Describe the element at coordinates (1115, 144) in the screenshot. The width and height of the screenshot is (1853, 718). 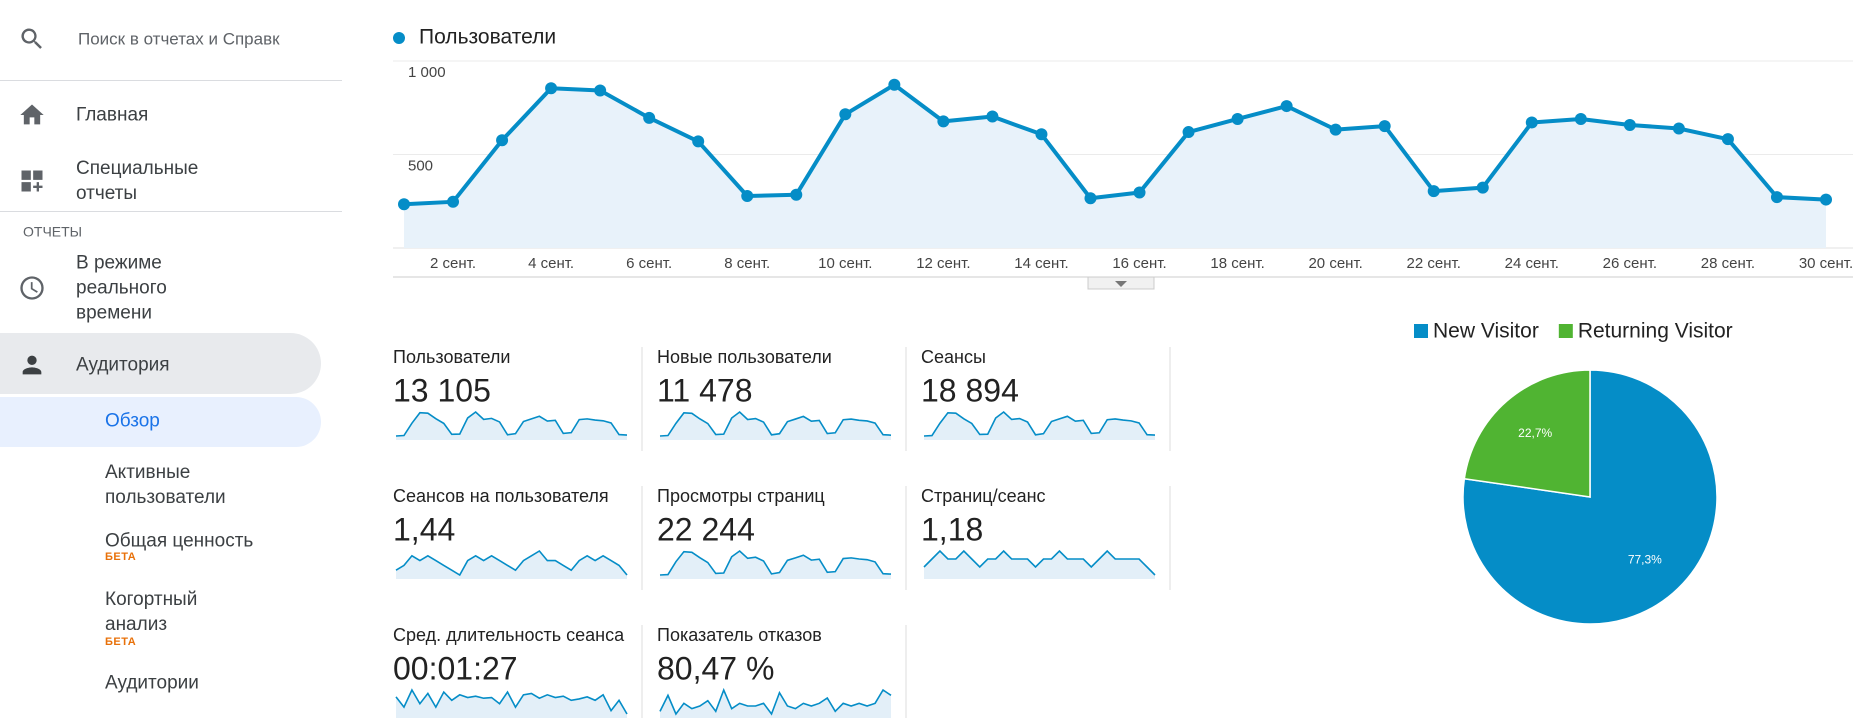
I see `line` at that location.